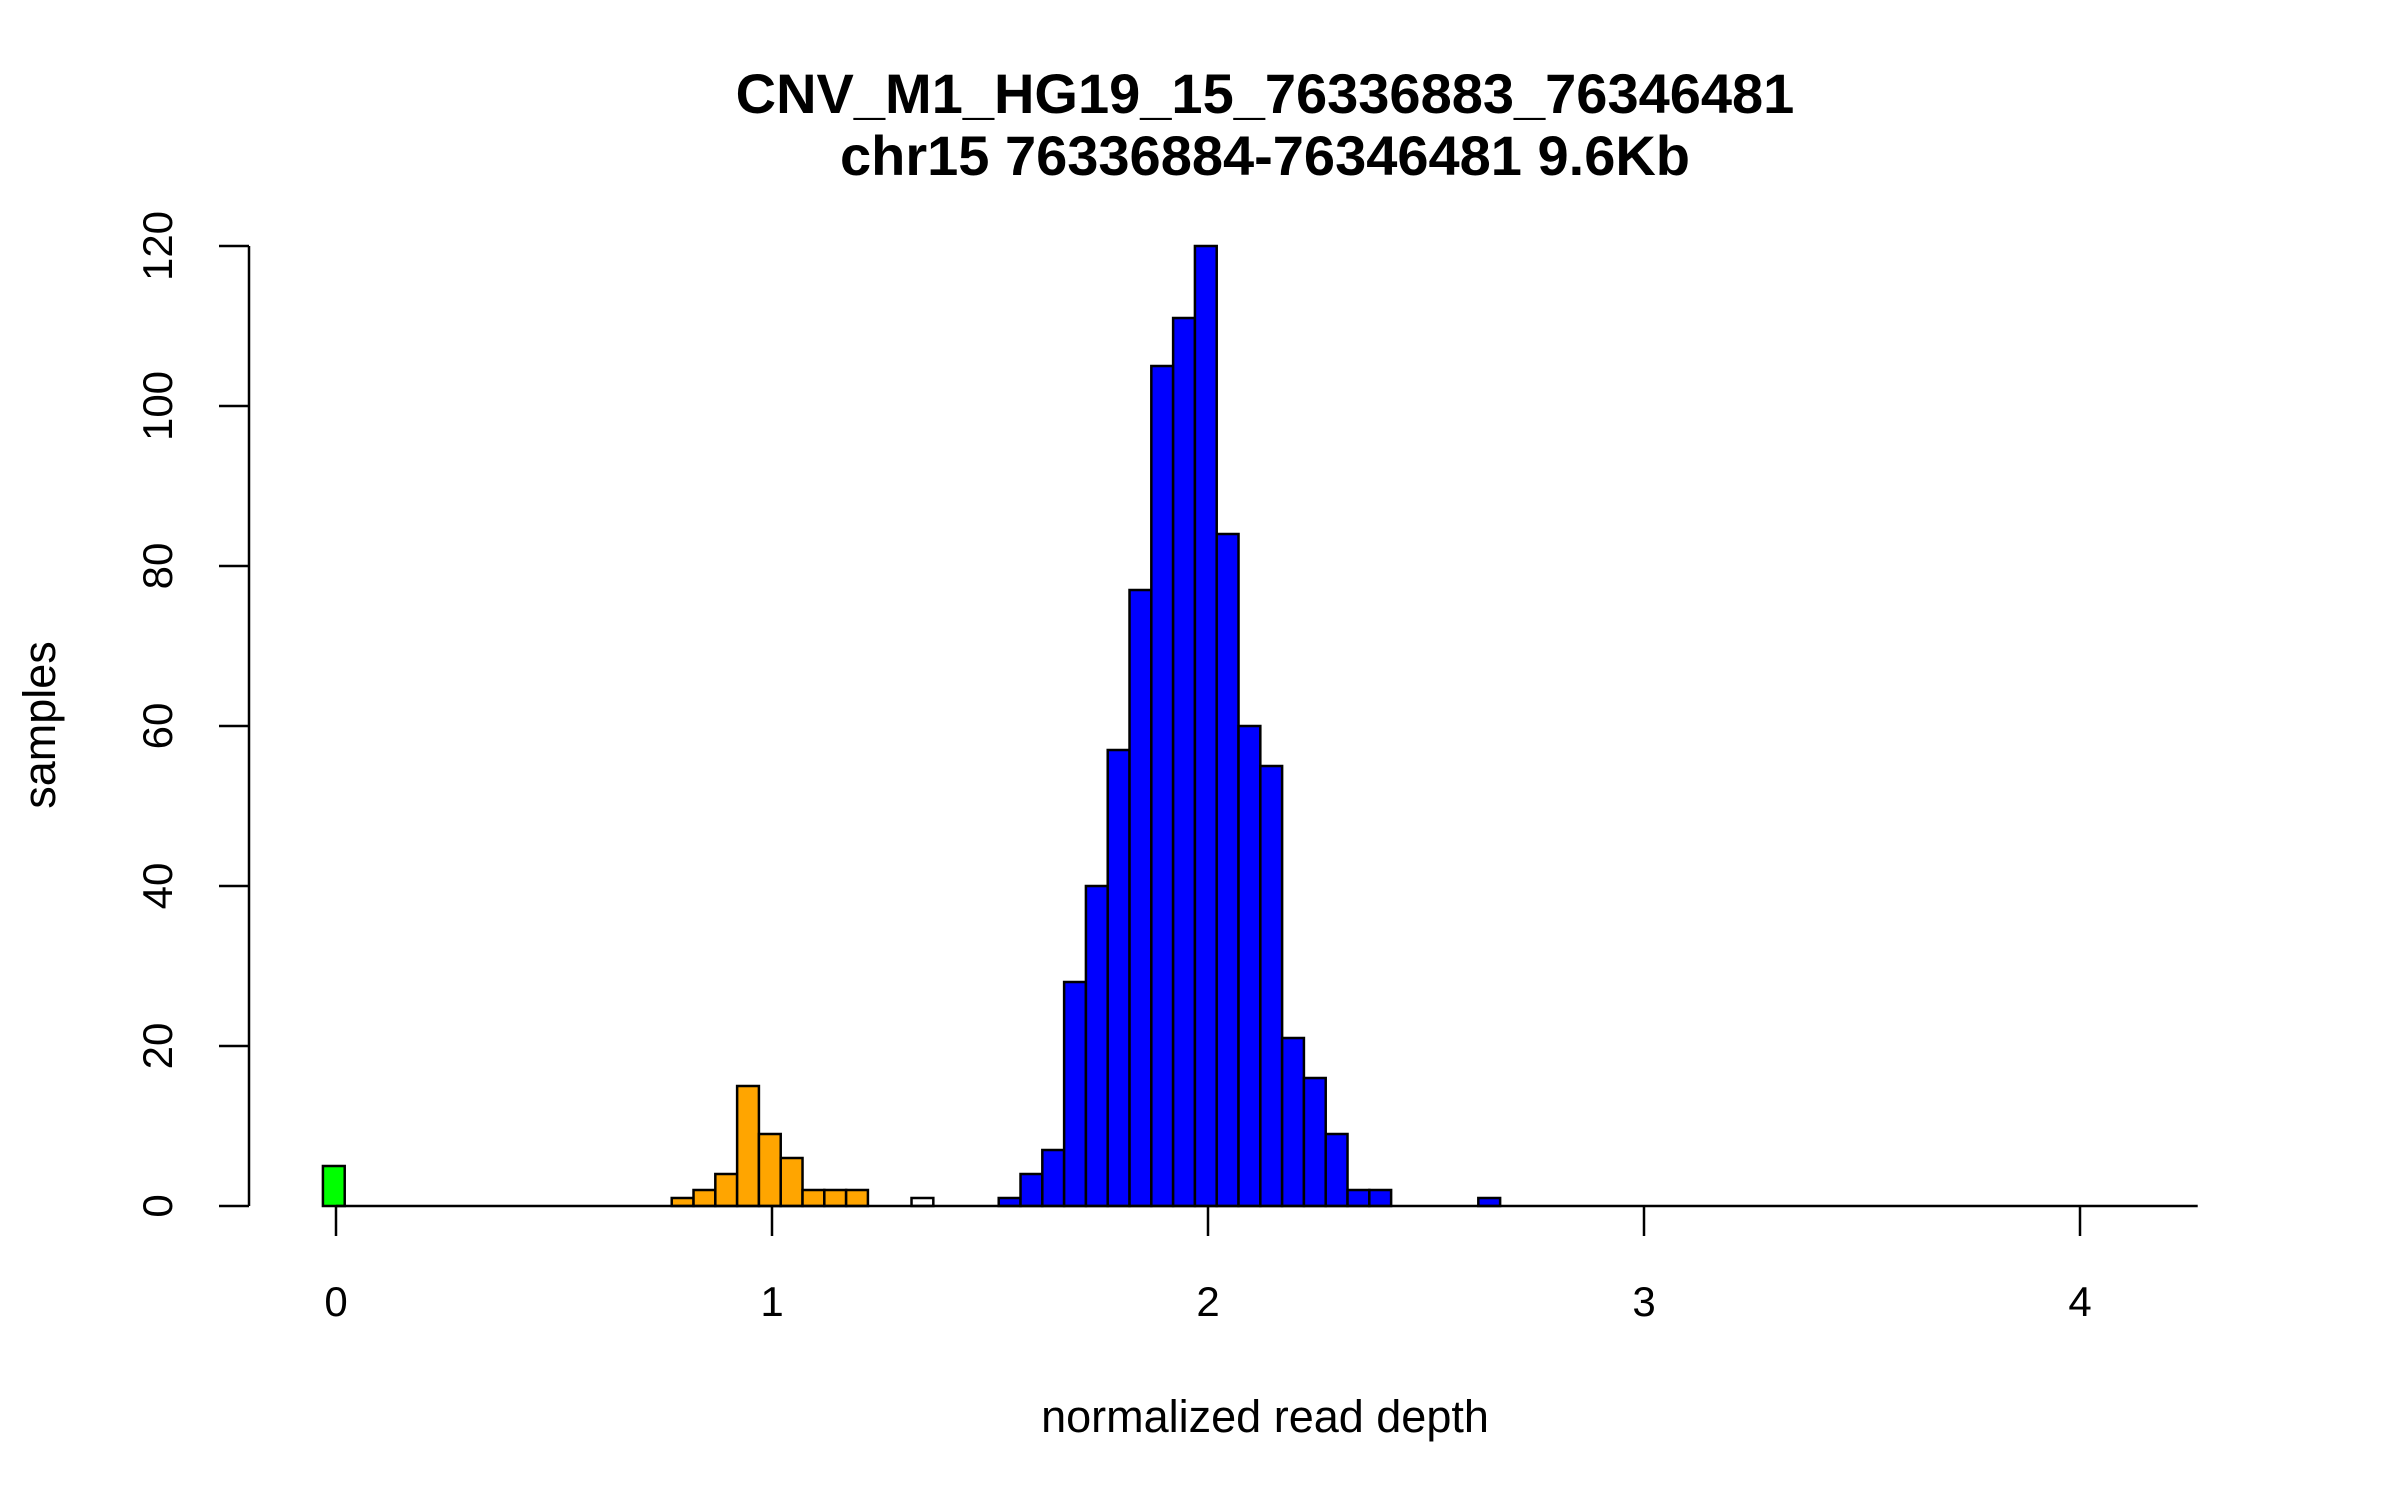  What do you see at coordinates (157, 1046) in the screenshot?
I see `y-tick-label: 20` at bounding box center [157, 1046].